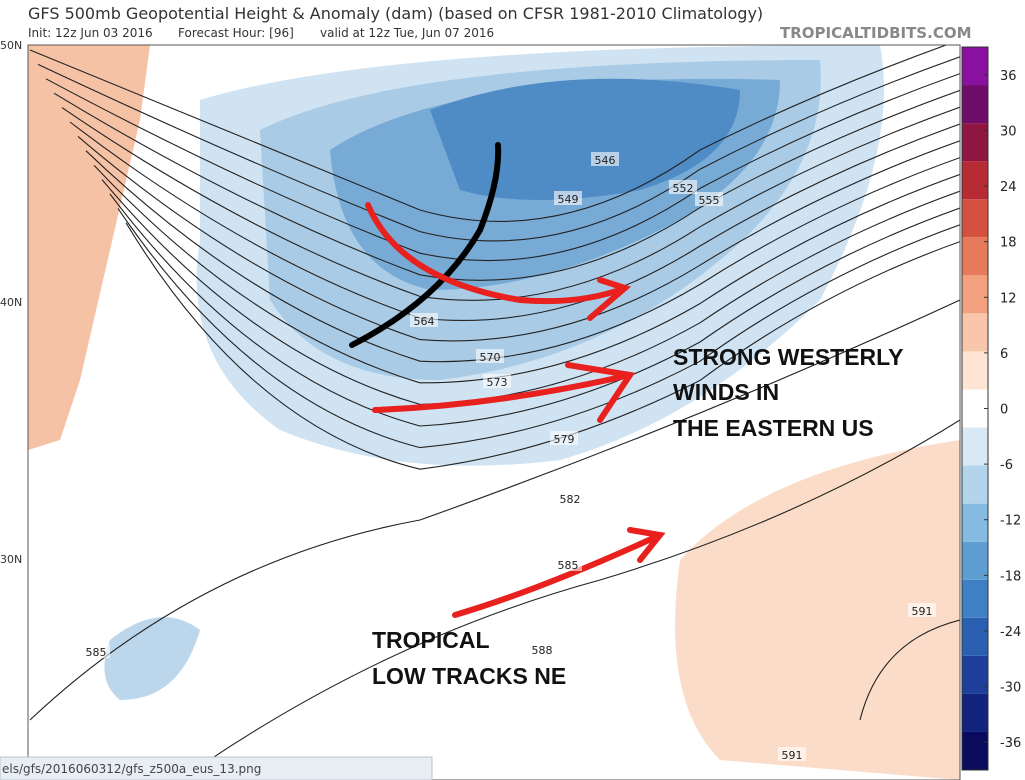 The height and width of the screenshot is (780, 1025). I want to click on lat-label: 30N, so click(11, 559).